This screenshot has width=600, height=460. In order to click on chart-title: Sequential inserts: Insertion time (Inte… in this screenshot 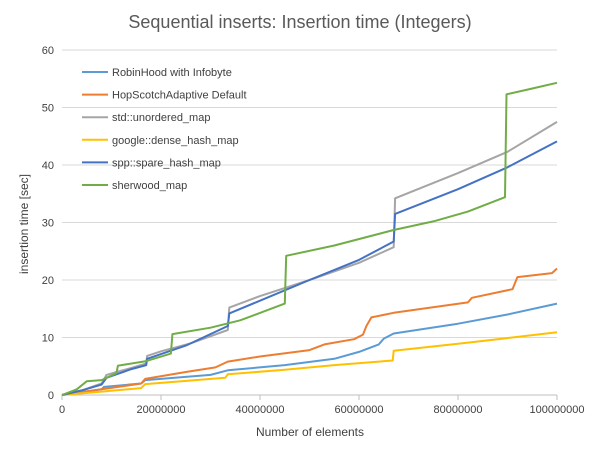, I will do `click(299, 22)`.